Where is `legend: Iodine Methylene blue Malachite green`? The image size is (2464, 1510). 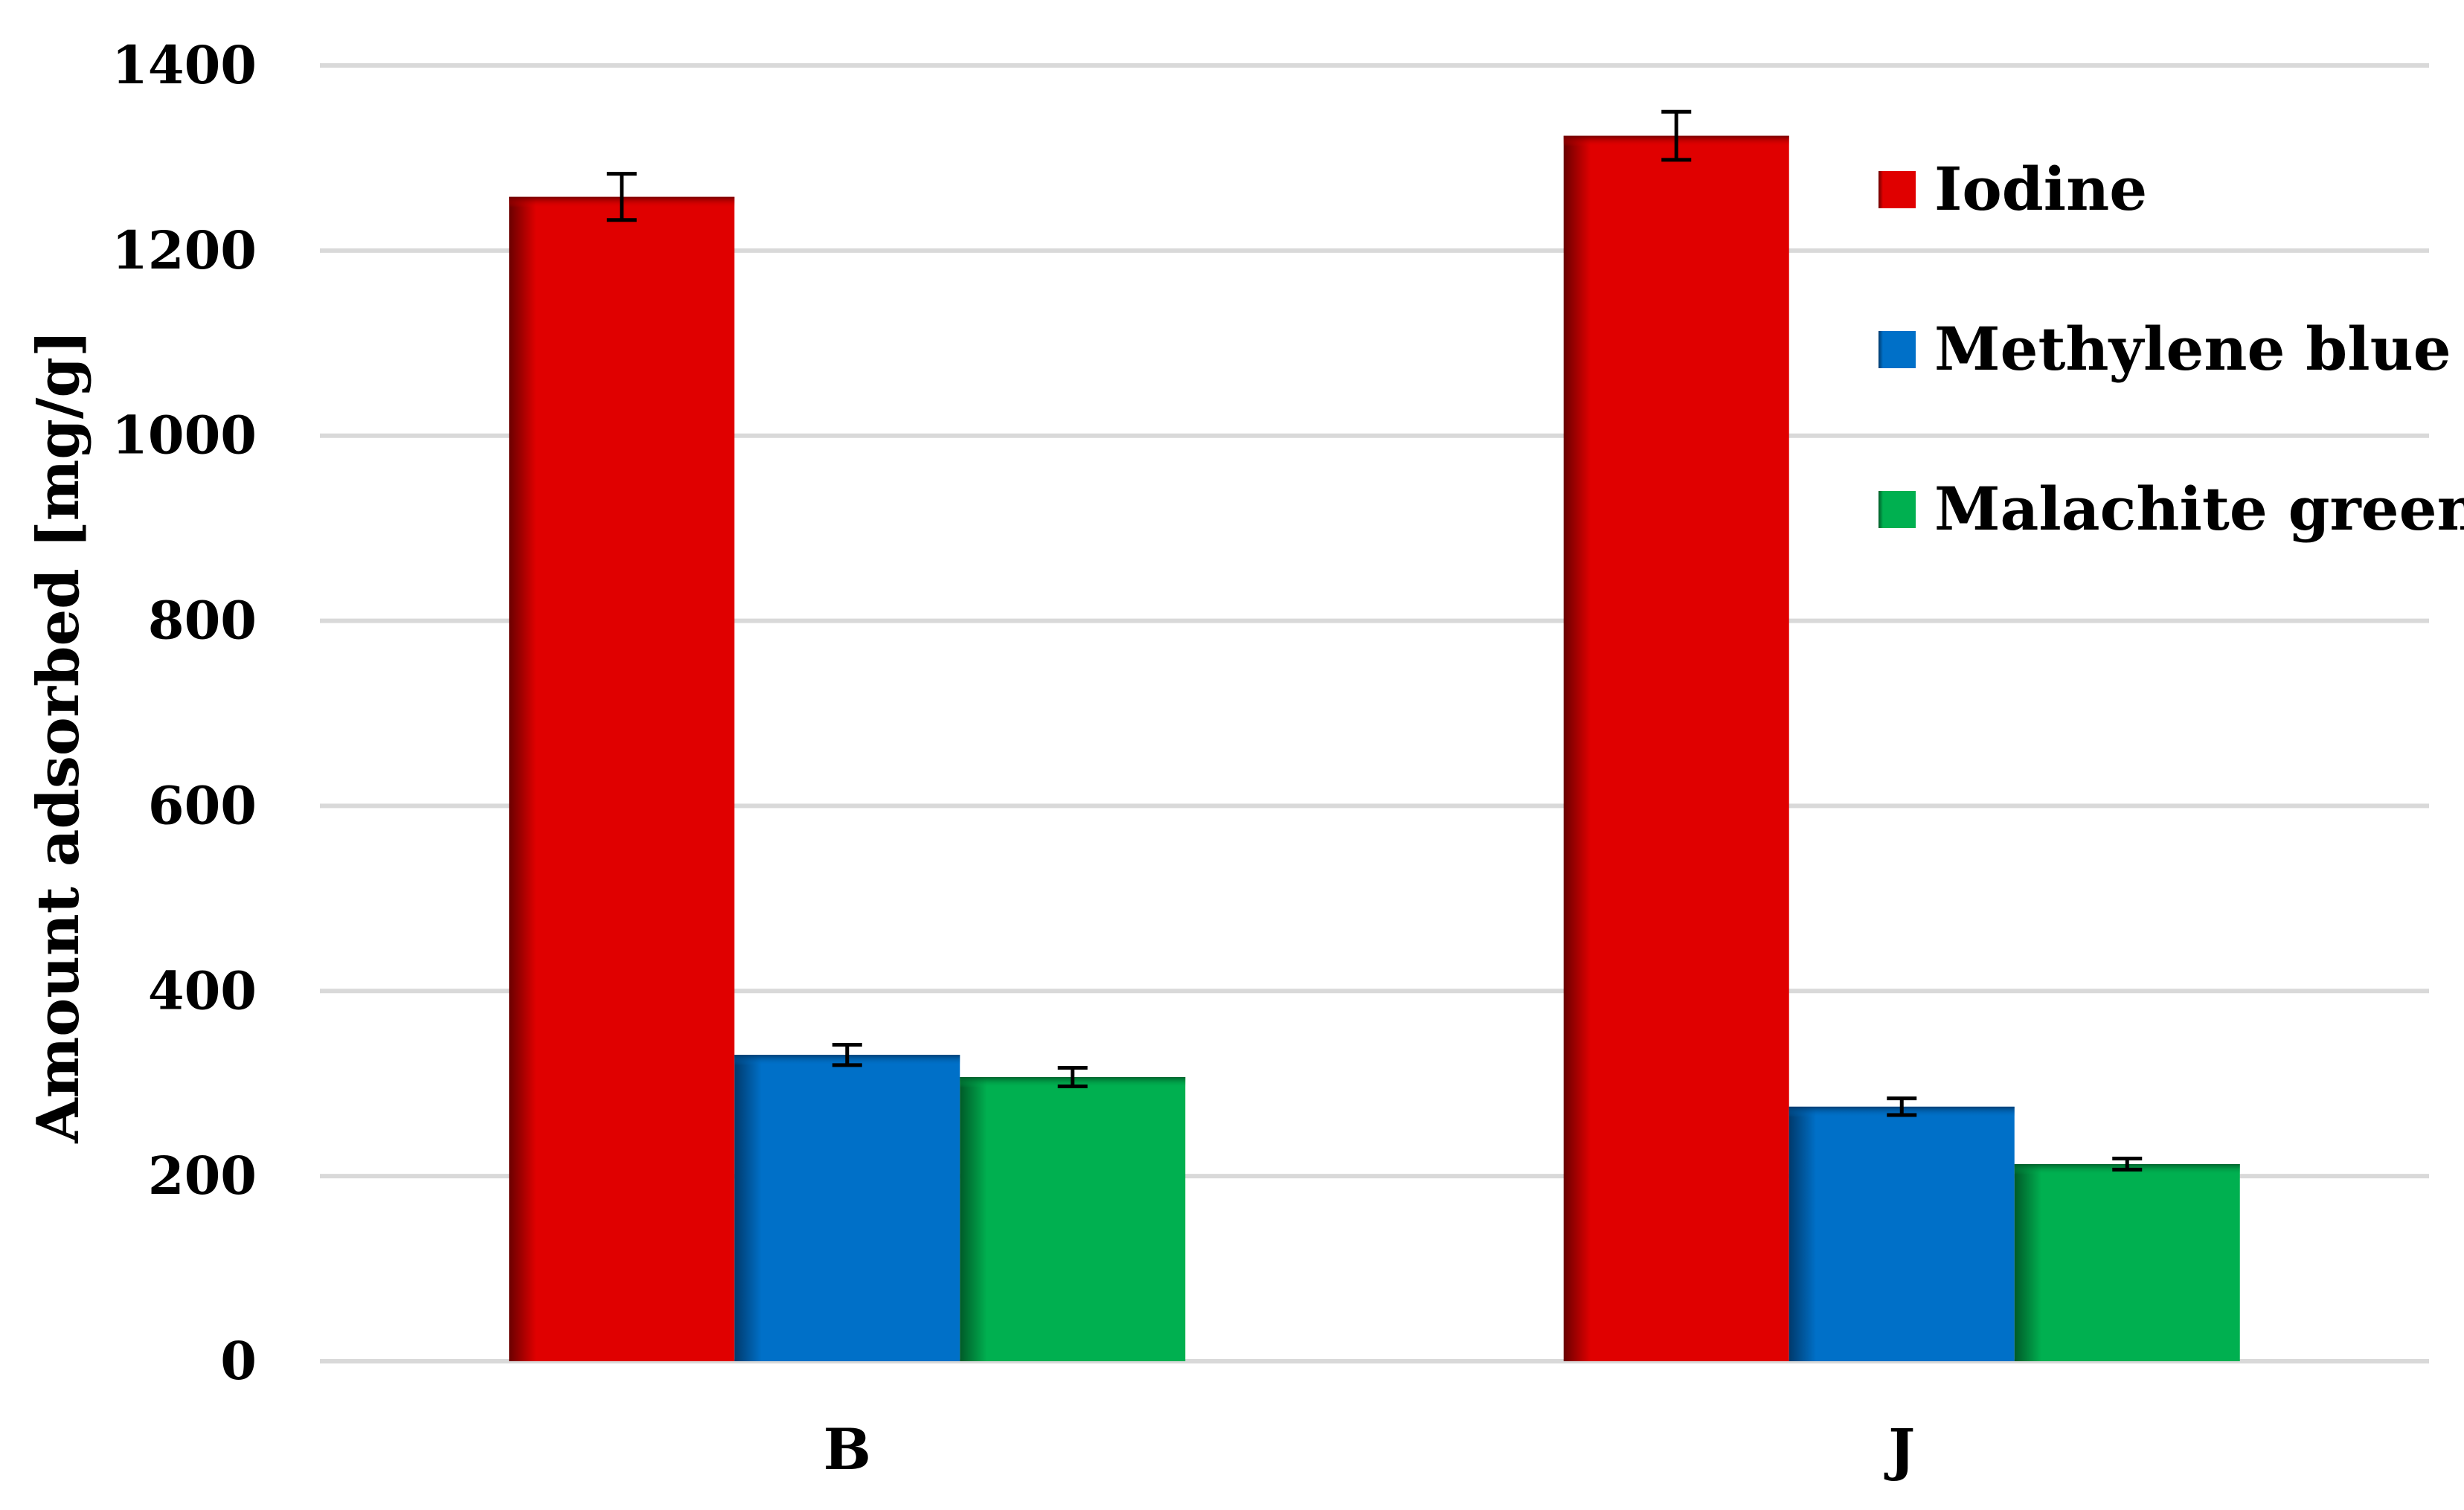
legend: Iodine Methylene blue Malachite green is located at coordinates (2171, 349).